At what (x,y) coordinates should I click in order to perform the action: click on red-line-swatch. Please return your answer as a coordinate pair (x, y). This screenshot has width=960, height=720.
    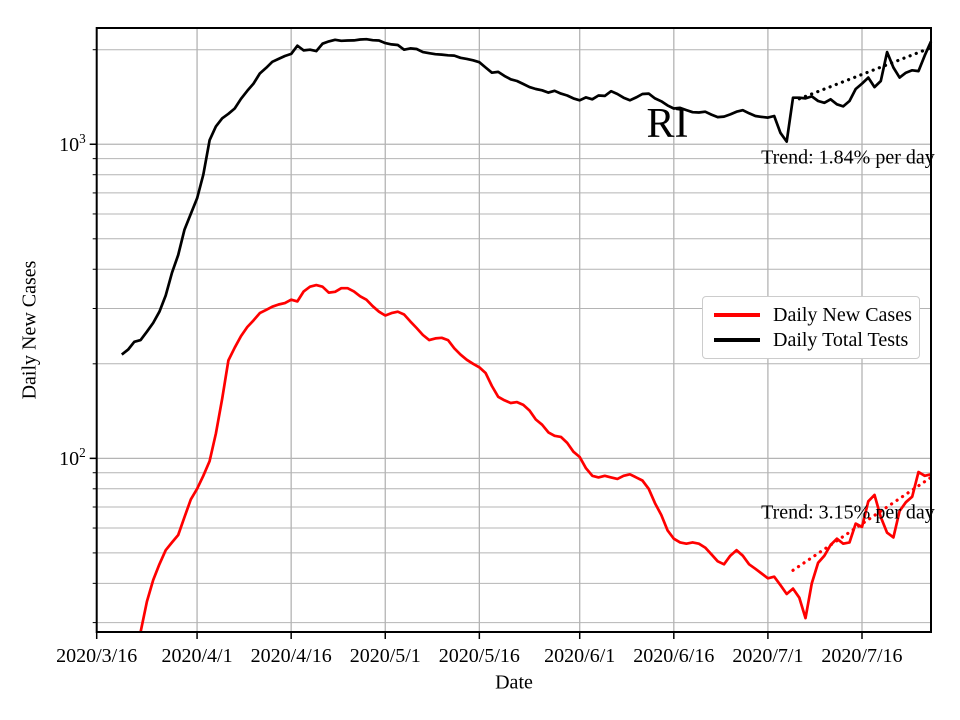
    Looking at the image, I should click on (737, 314).